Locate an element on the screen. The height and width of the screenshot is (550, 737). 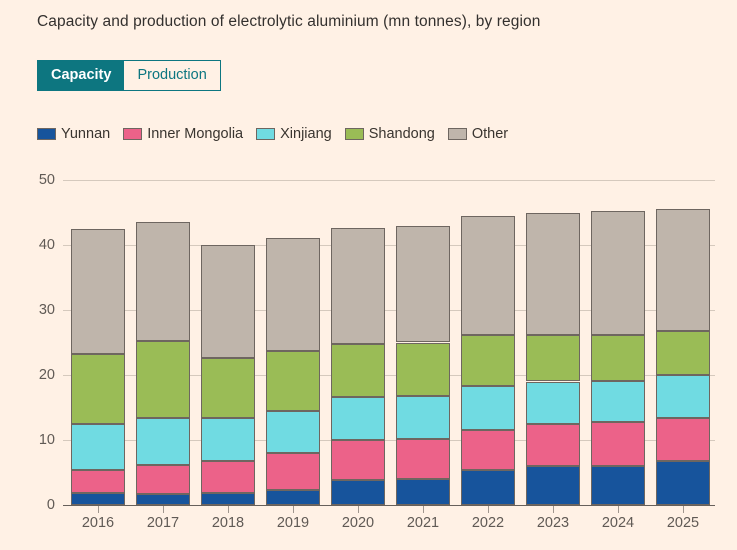
bar-2016-xinjiang is located at coordinates (98, 446).